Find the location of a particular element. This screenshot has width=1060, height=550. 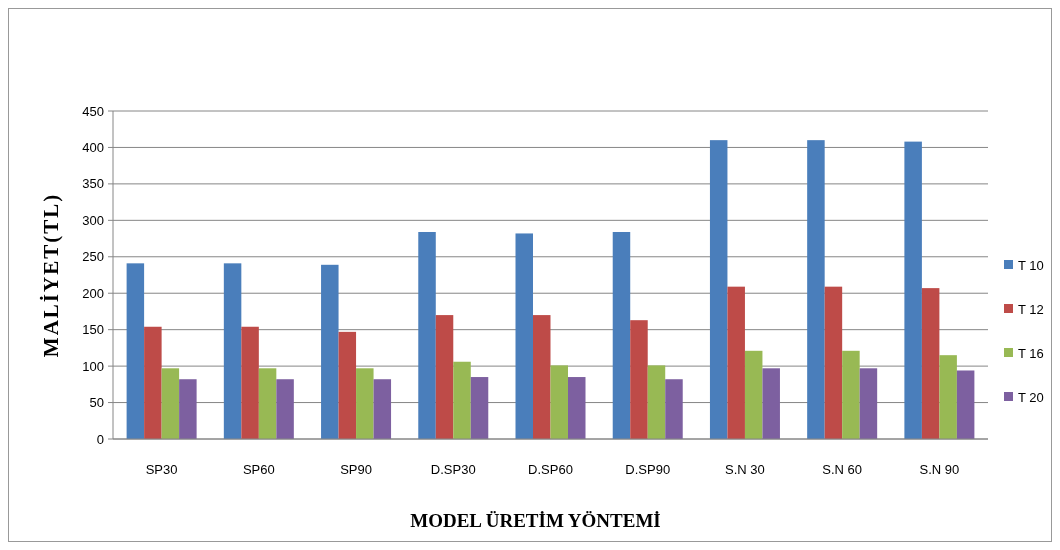

y-tick-label: 150 is located at coordinates (93, 330).